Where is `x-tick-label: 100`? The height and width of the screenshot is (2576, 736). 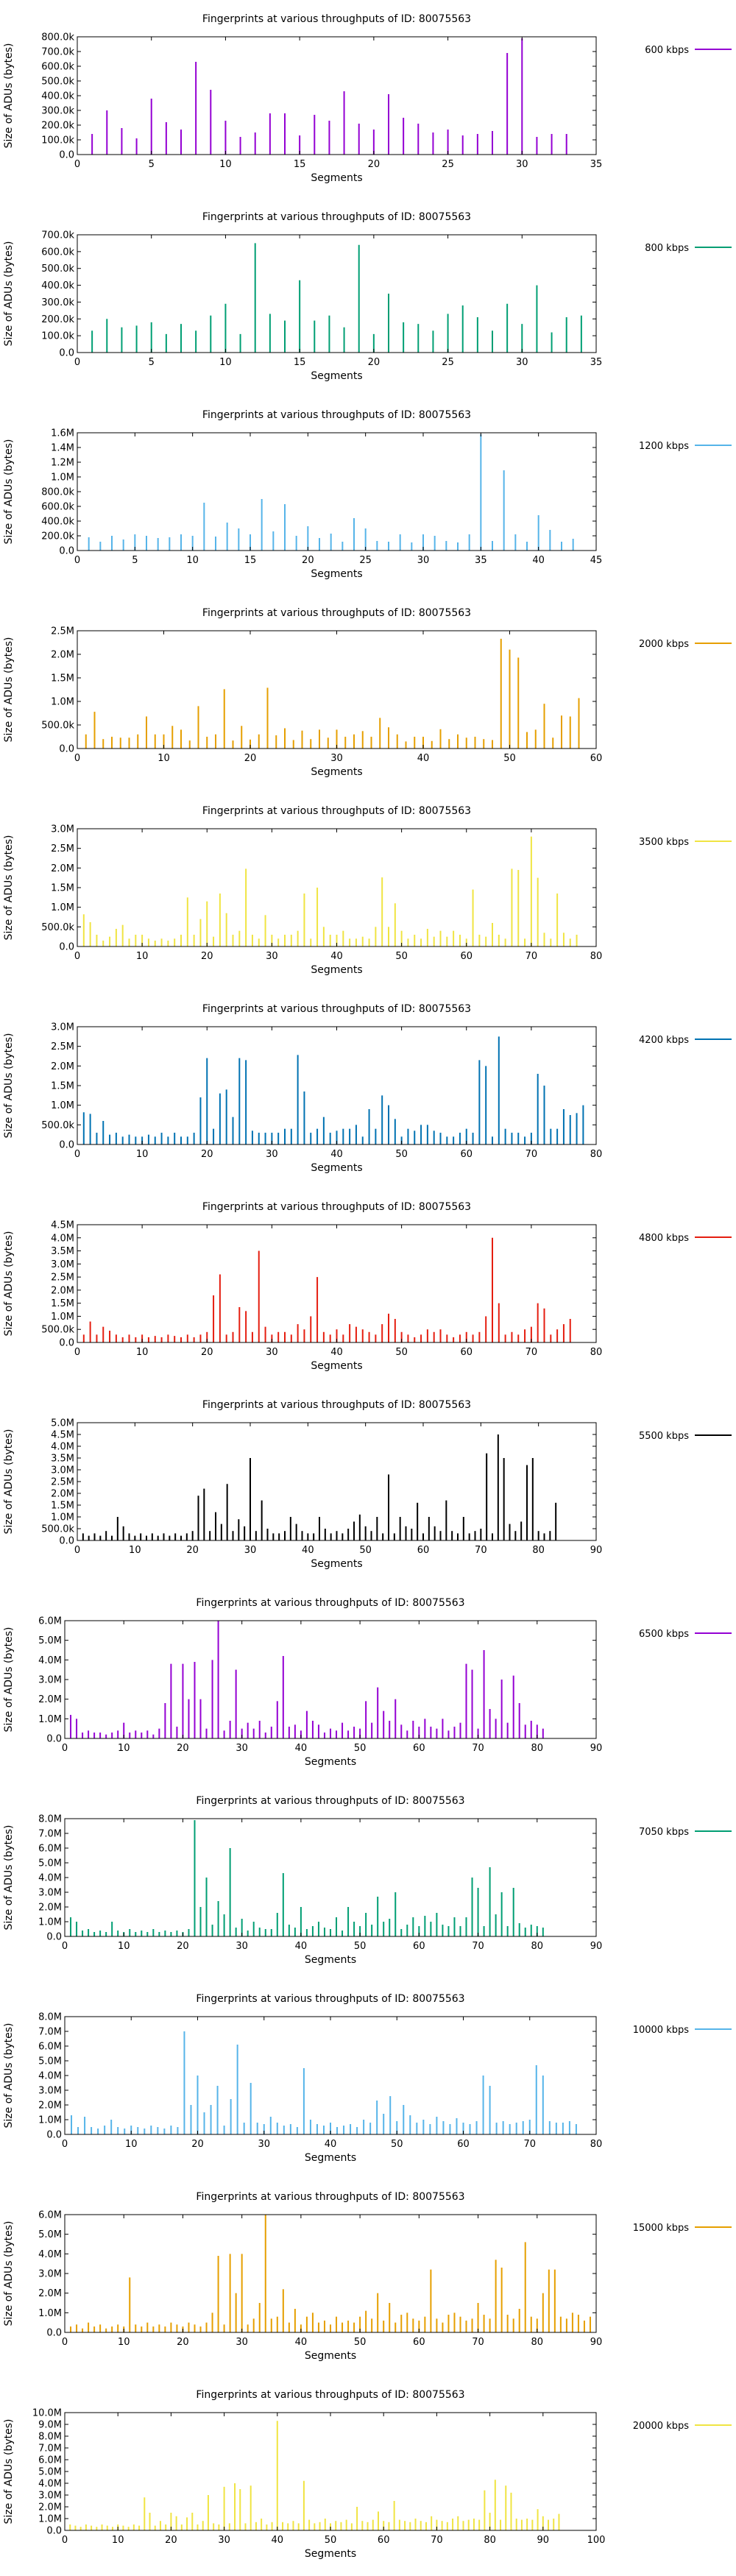
x-tick-label: 100 is located at coordinates (596, 2540).